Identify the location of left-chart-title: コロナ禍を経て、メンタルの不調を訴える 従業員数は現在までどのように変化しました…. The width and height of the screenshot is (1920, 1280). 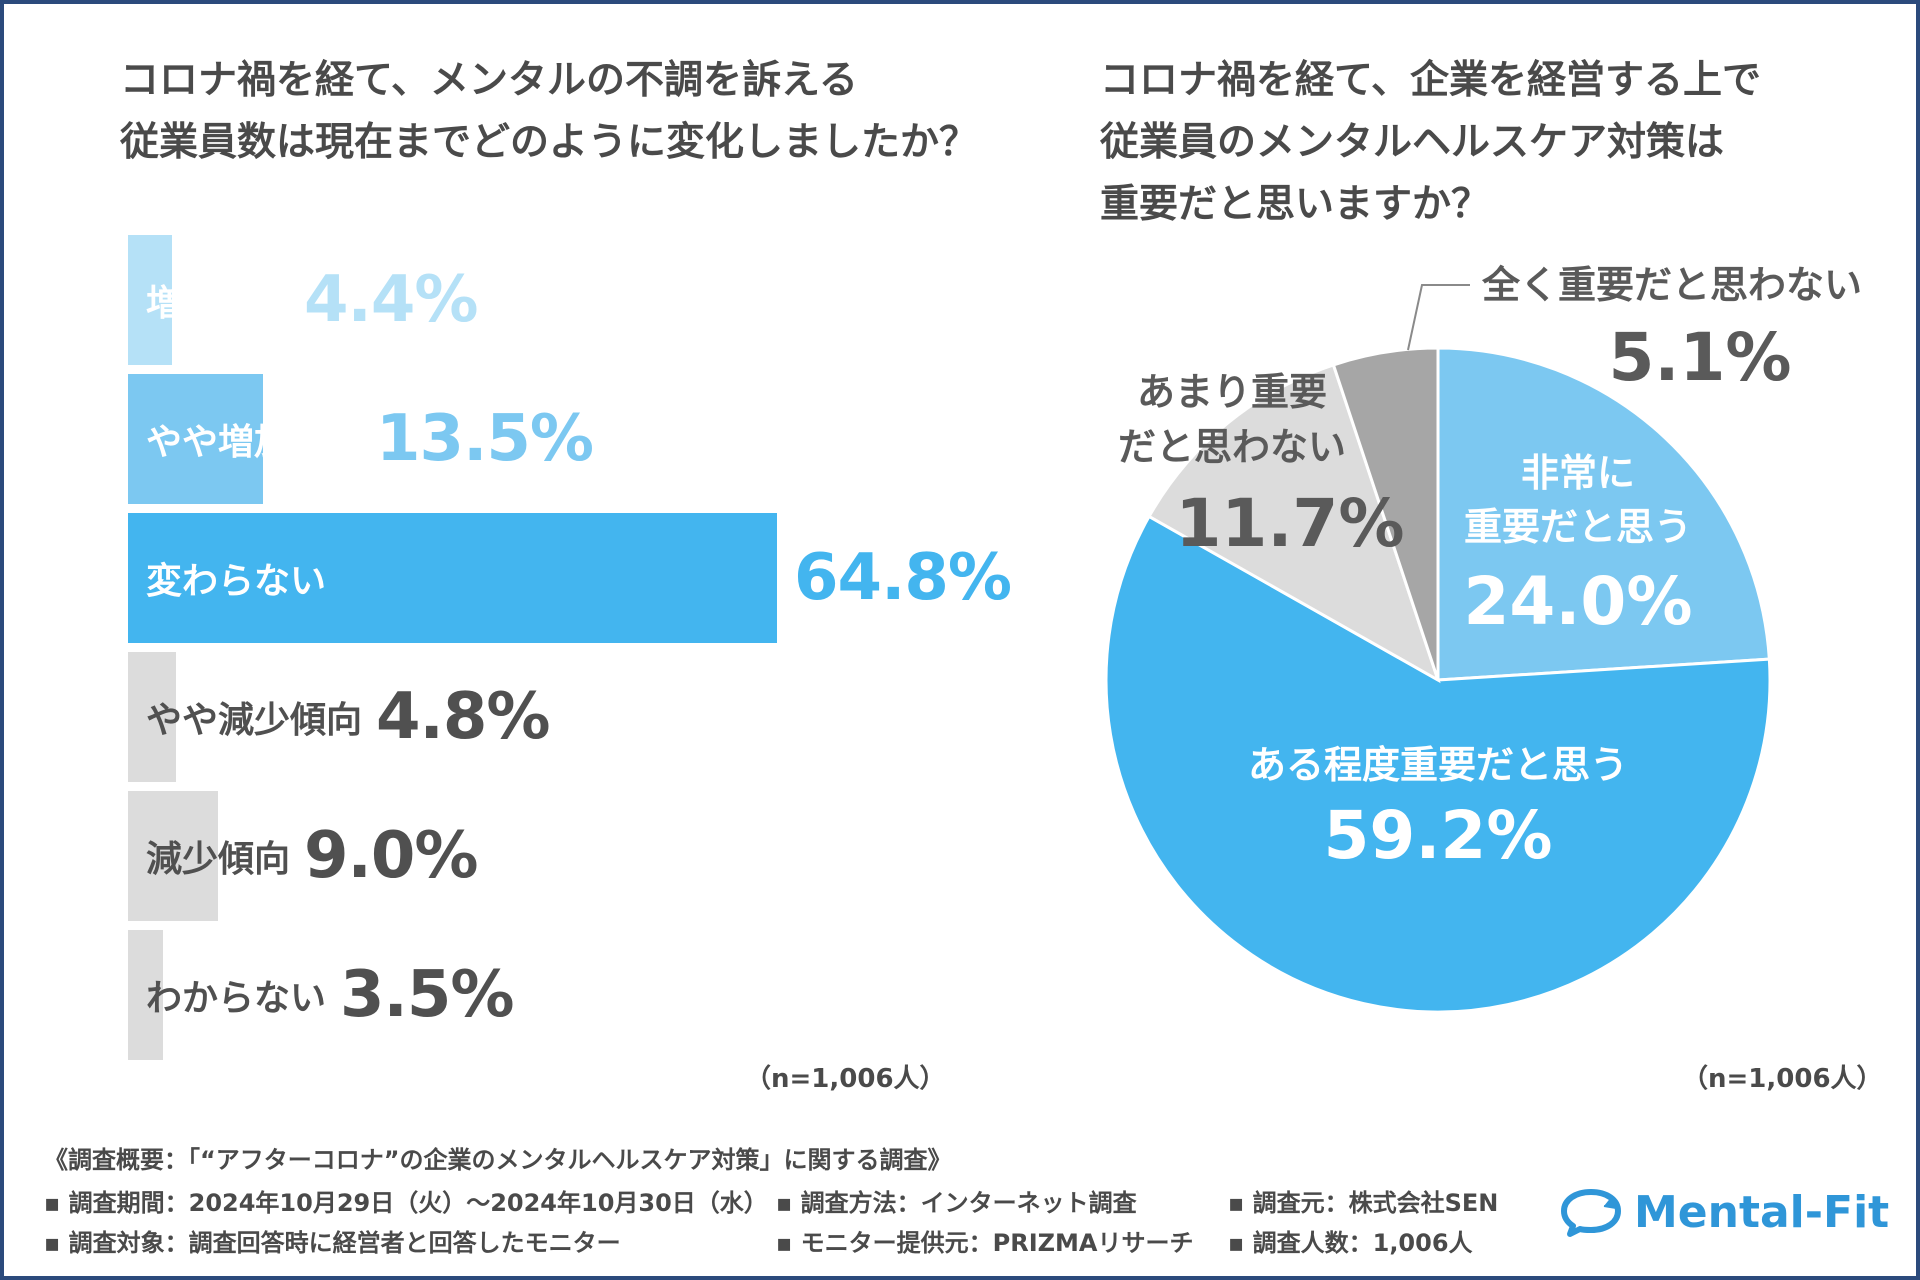
(549, 112).